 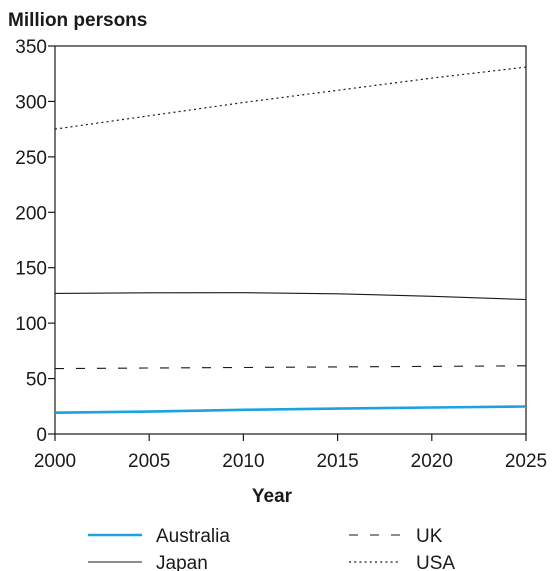 What do you see at coordinates (526, 461) in the screenshot?
I see `x-tick-label: 2025` at bounding box center [526, 461].